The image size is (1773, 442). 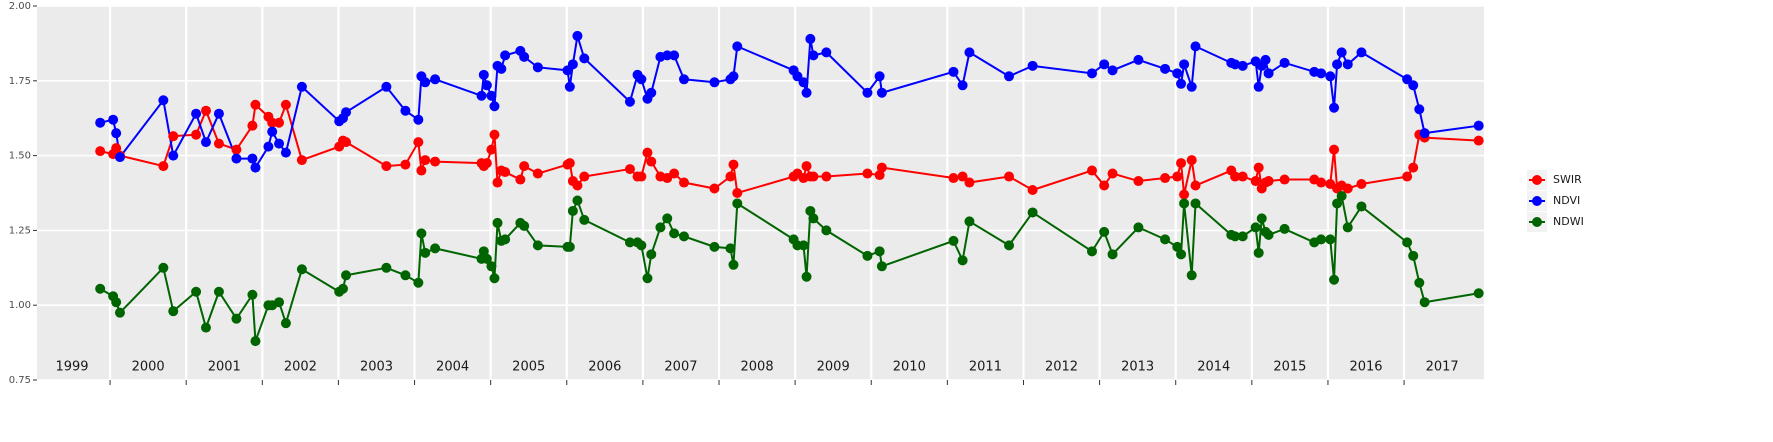 What do you see at coordinates (1537, 180) in the screenshot?
I see `legend-point` at bounding box center [1537, 180].